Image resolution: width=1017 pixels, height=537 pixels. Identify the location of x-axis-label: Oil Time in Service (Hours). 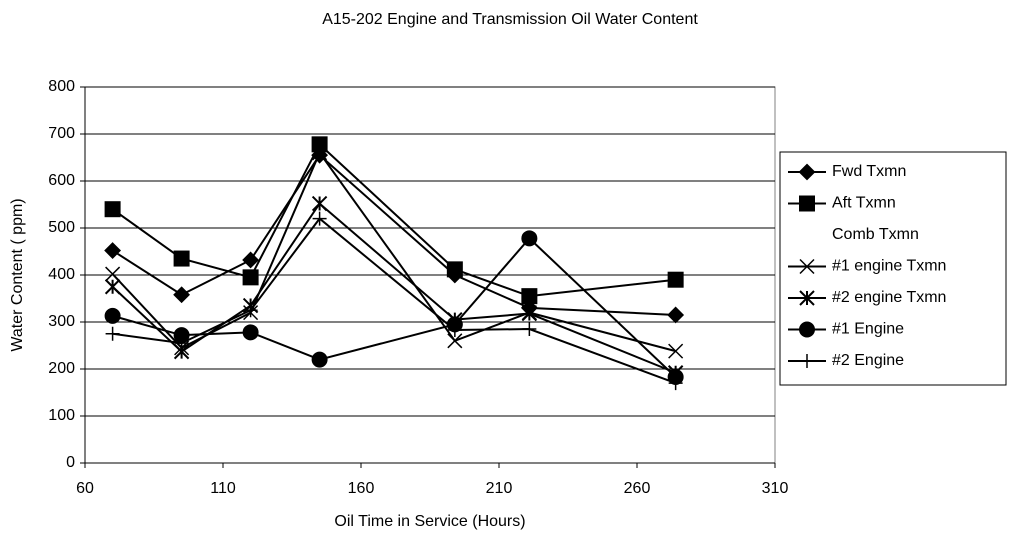
(429, 521).